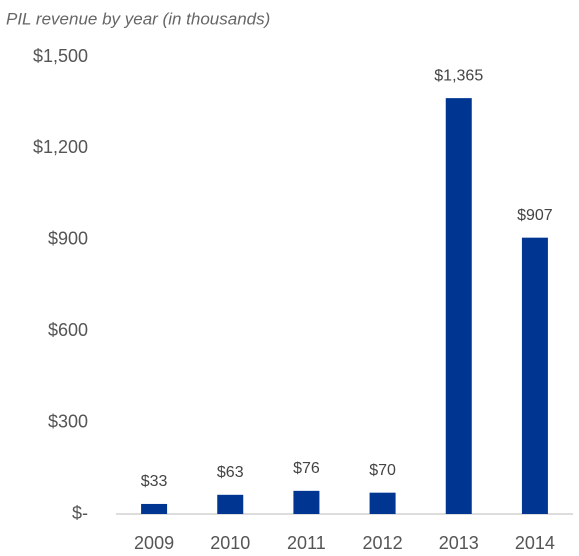  Describe the element at coordinates (383, 543) in the screenshot. I see `x-tick-label: 2012` at that location.